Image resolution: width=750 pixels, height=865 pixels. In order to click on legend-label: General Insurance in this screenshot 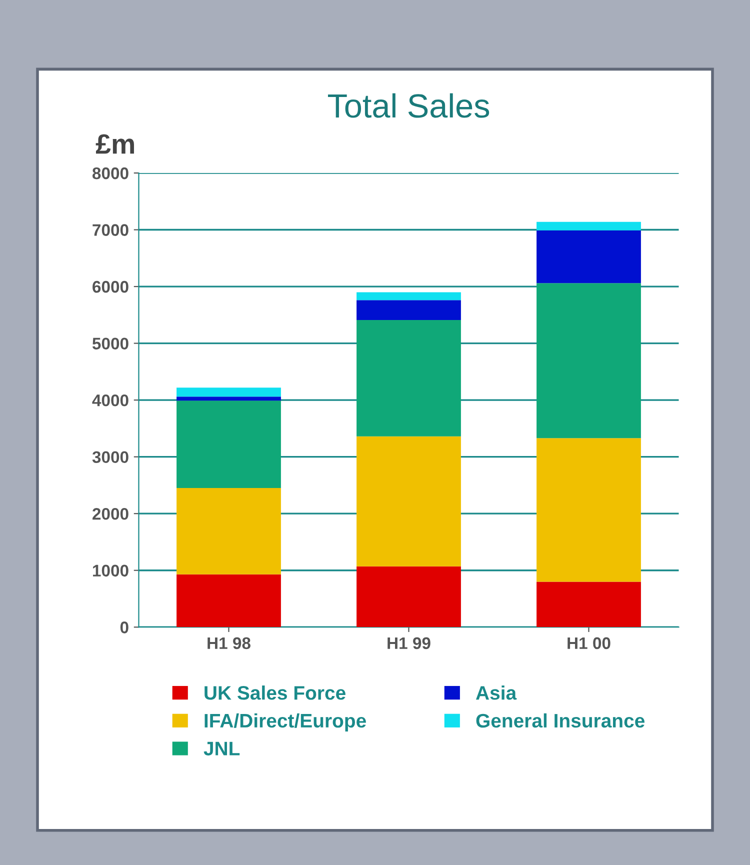, I will do `click(560, 720)`.